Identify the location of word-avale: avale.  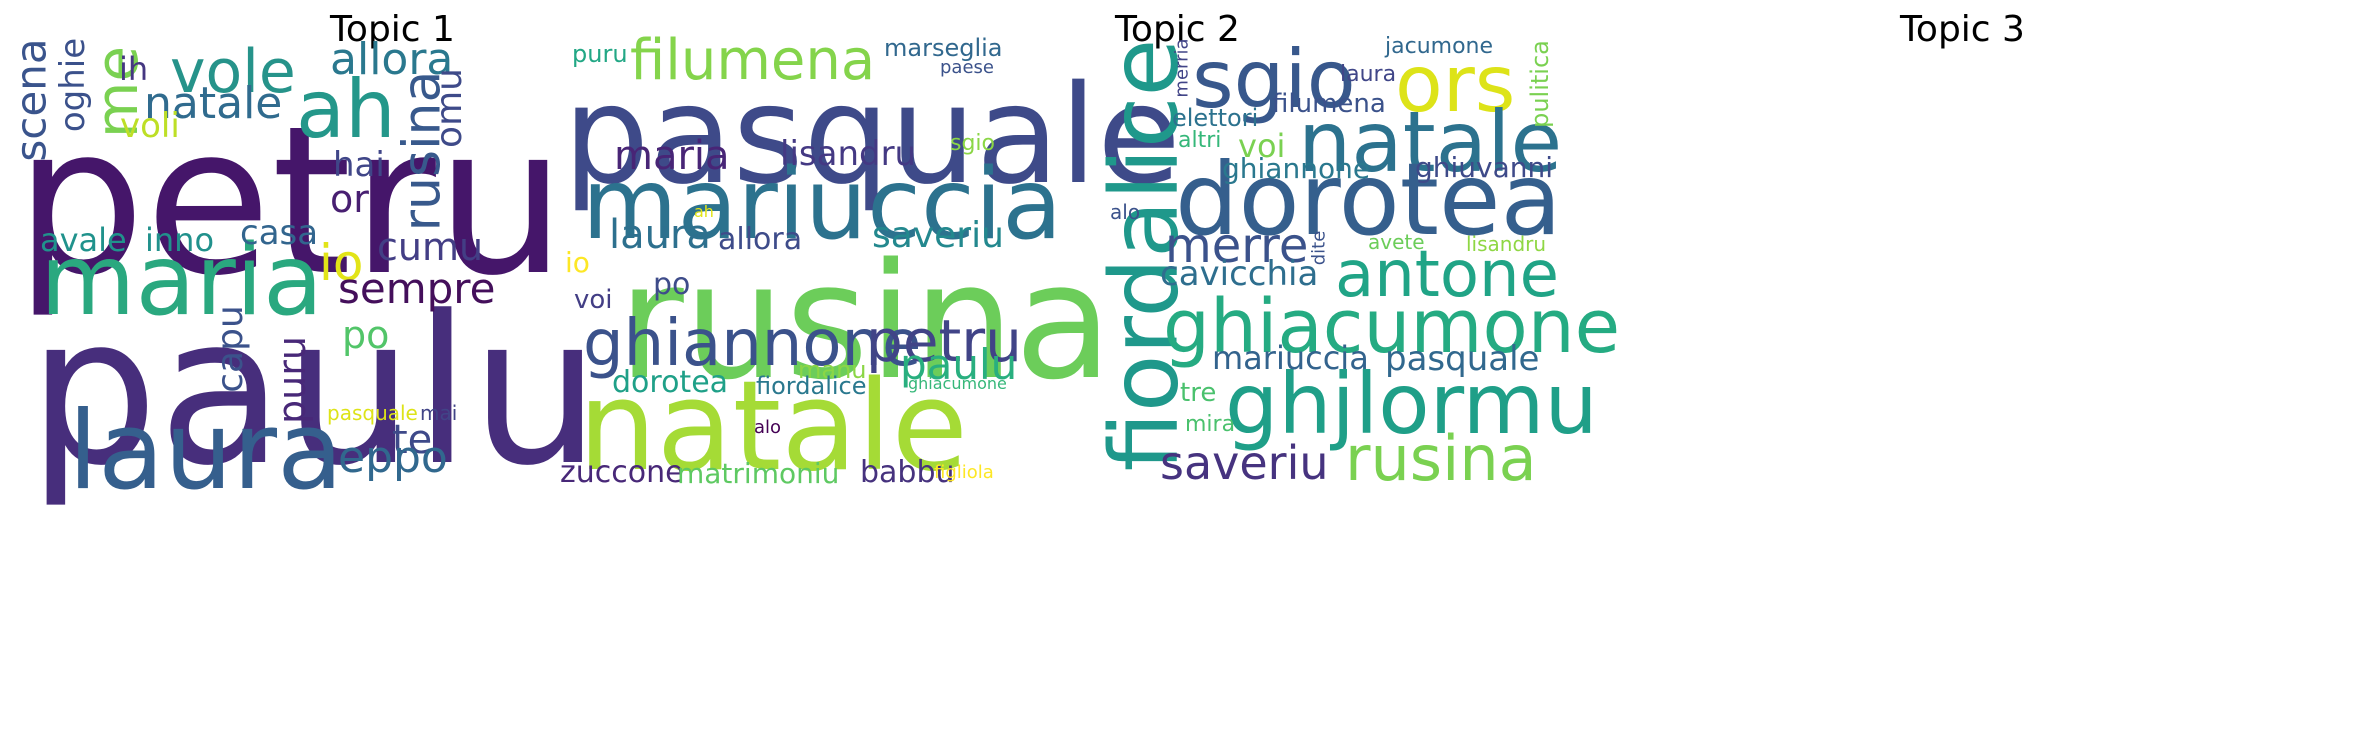
(83, 240).